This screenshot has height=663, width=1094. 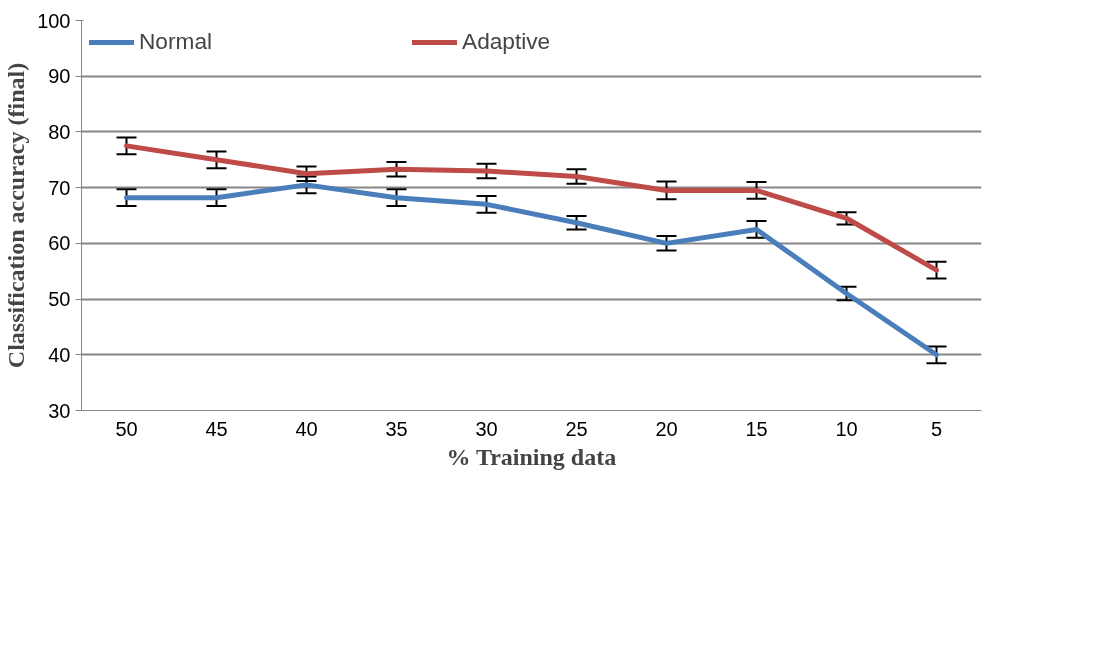 What do you see at coordinates (576, 428) in the screenshot?
I see `x-tick-label: 25` at bounding box center [576, 428].